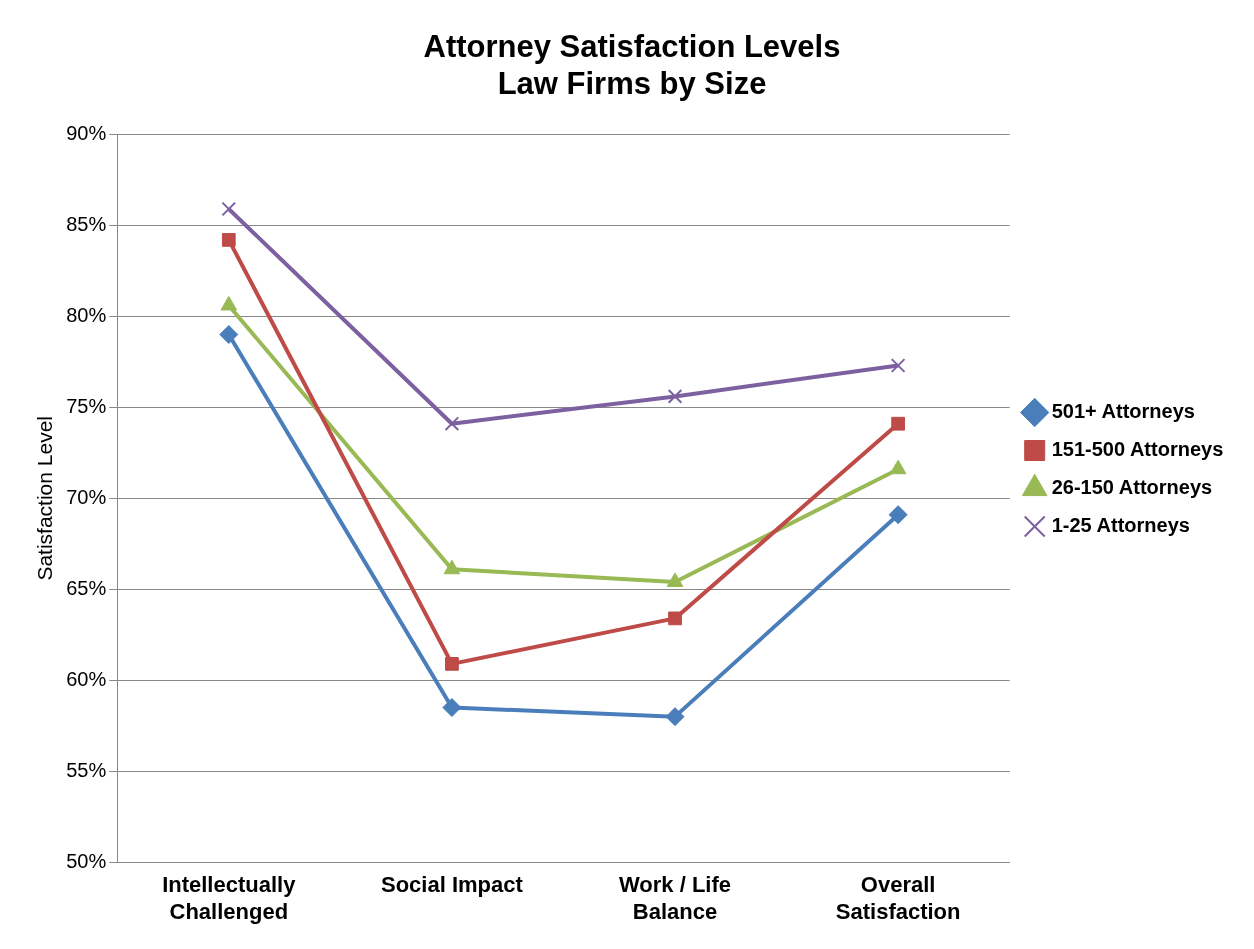 This screenshot has width=1254, height=949. I want to click on y-tick-label: 50%, so click(86, 860).